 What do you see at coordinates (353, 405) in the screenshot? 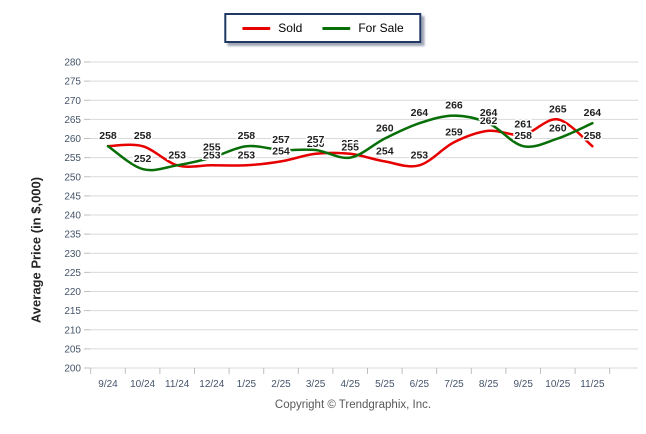
I see `copyright-text: Copyright © Trendgraphix, Inc.` at bounding box center [353, 405].